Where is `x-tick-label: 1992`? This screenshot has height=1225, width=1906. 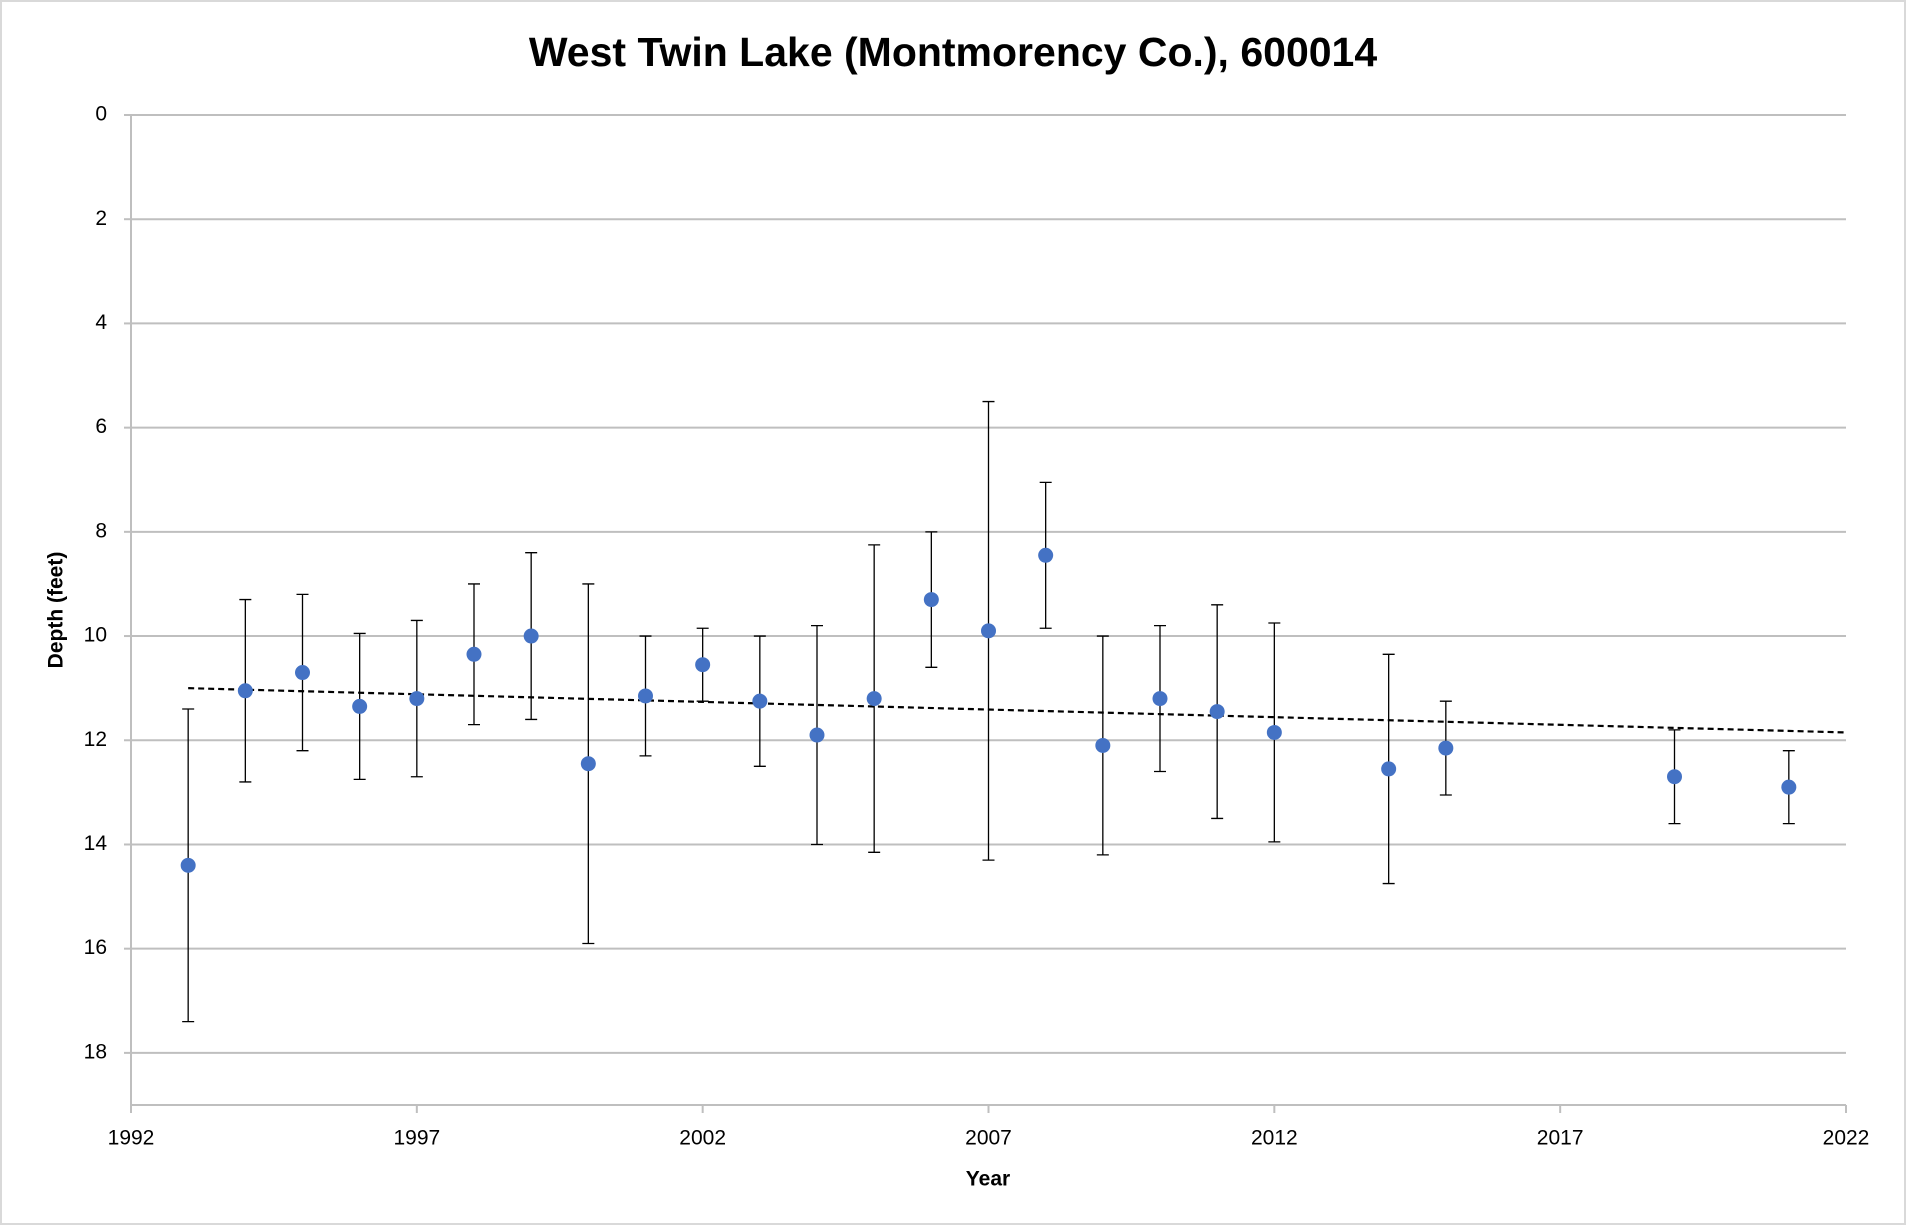
x-tick-label: 1992 is located at coordinates (131, 1138).